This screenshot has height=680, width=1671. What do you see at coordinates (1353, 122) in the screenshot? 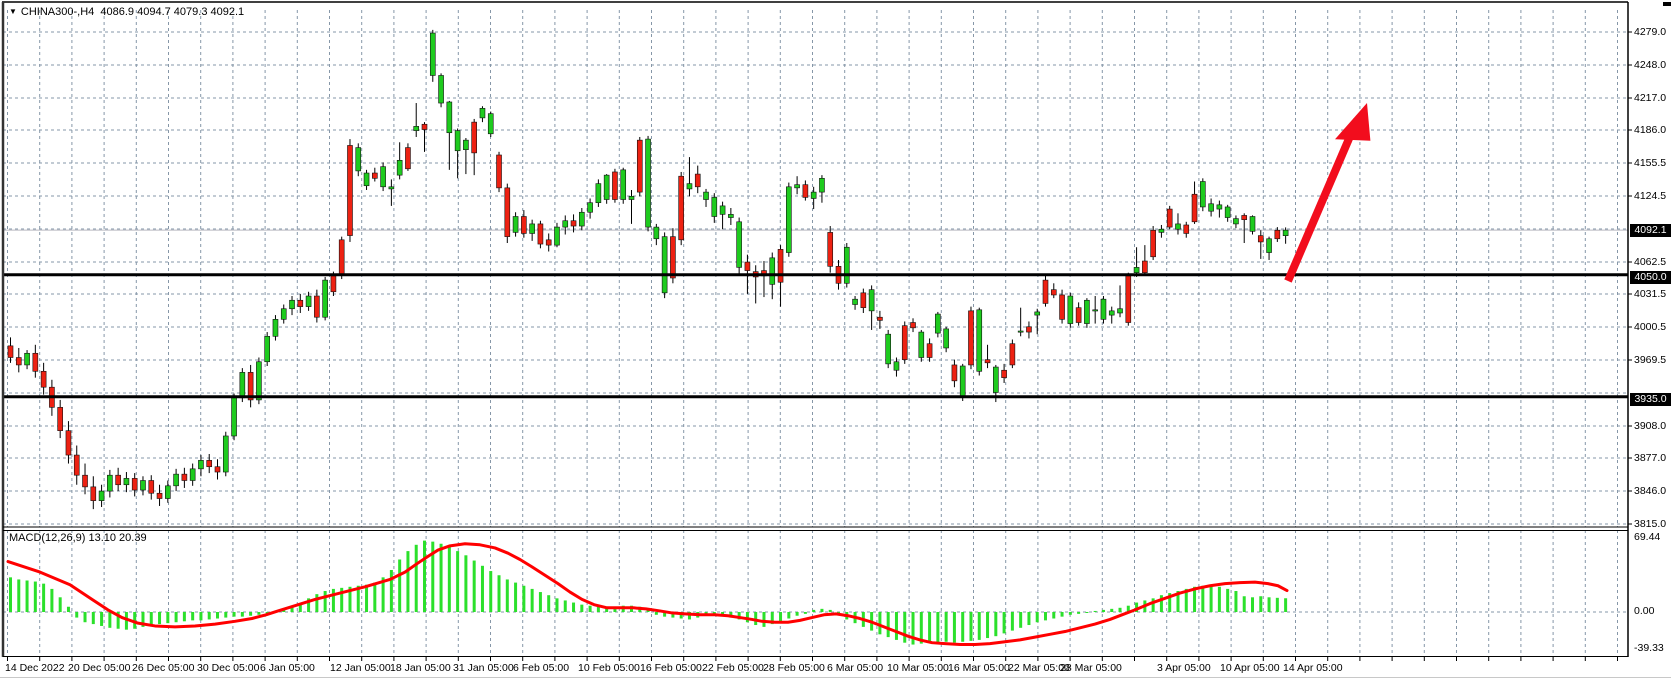
I see `breakout-arrow-head` at bounding box center [1353, 122].